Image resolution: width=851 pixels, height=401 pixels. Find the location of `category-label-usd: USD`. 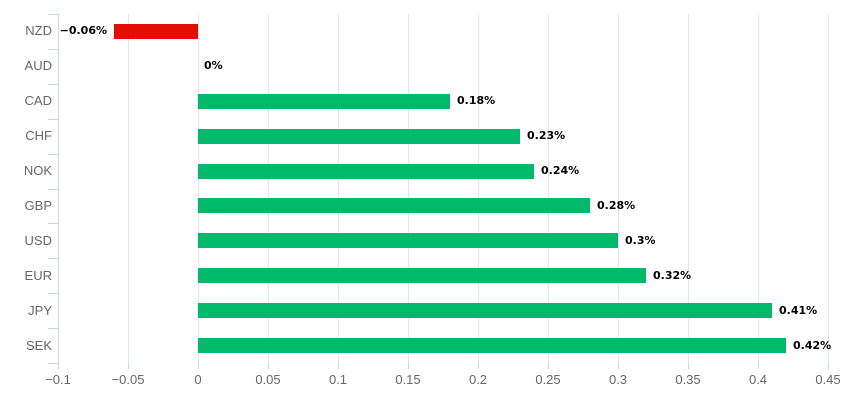

category-label-usd: USD is located at coordinates (38, 240).